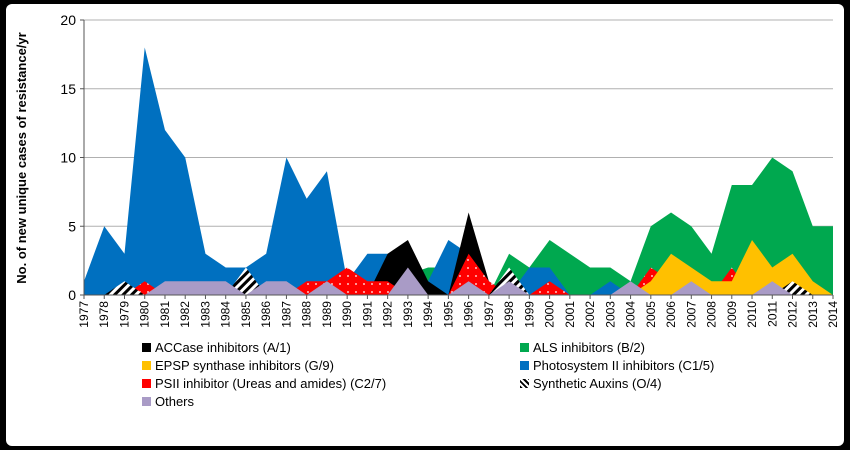 The image size is (850, 450). Describe the element at coordinates (21, 157) in the screenshot. I see `y-axis-label: No. of new unique cases of resistance/yr` at that location.